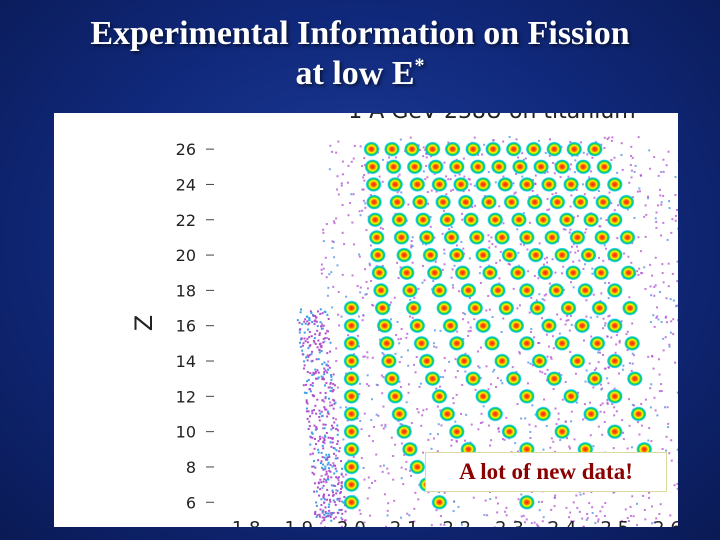 The width and height of the screenshot is (720, 540). I want to click on y-tick-label: 20, so click(186, 255).